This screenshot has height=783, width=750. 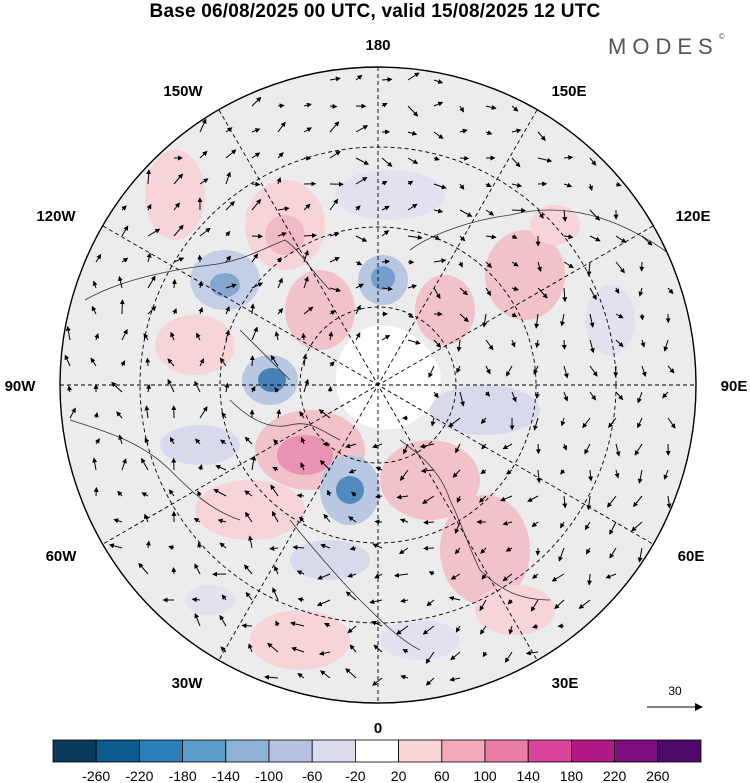 I want to click on polar-cap, so click(x=388, y=377).